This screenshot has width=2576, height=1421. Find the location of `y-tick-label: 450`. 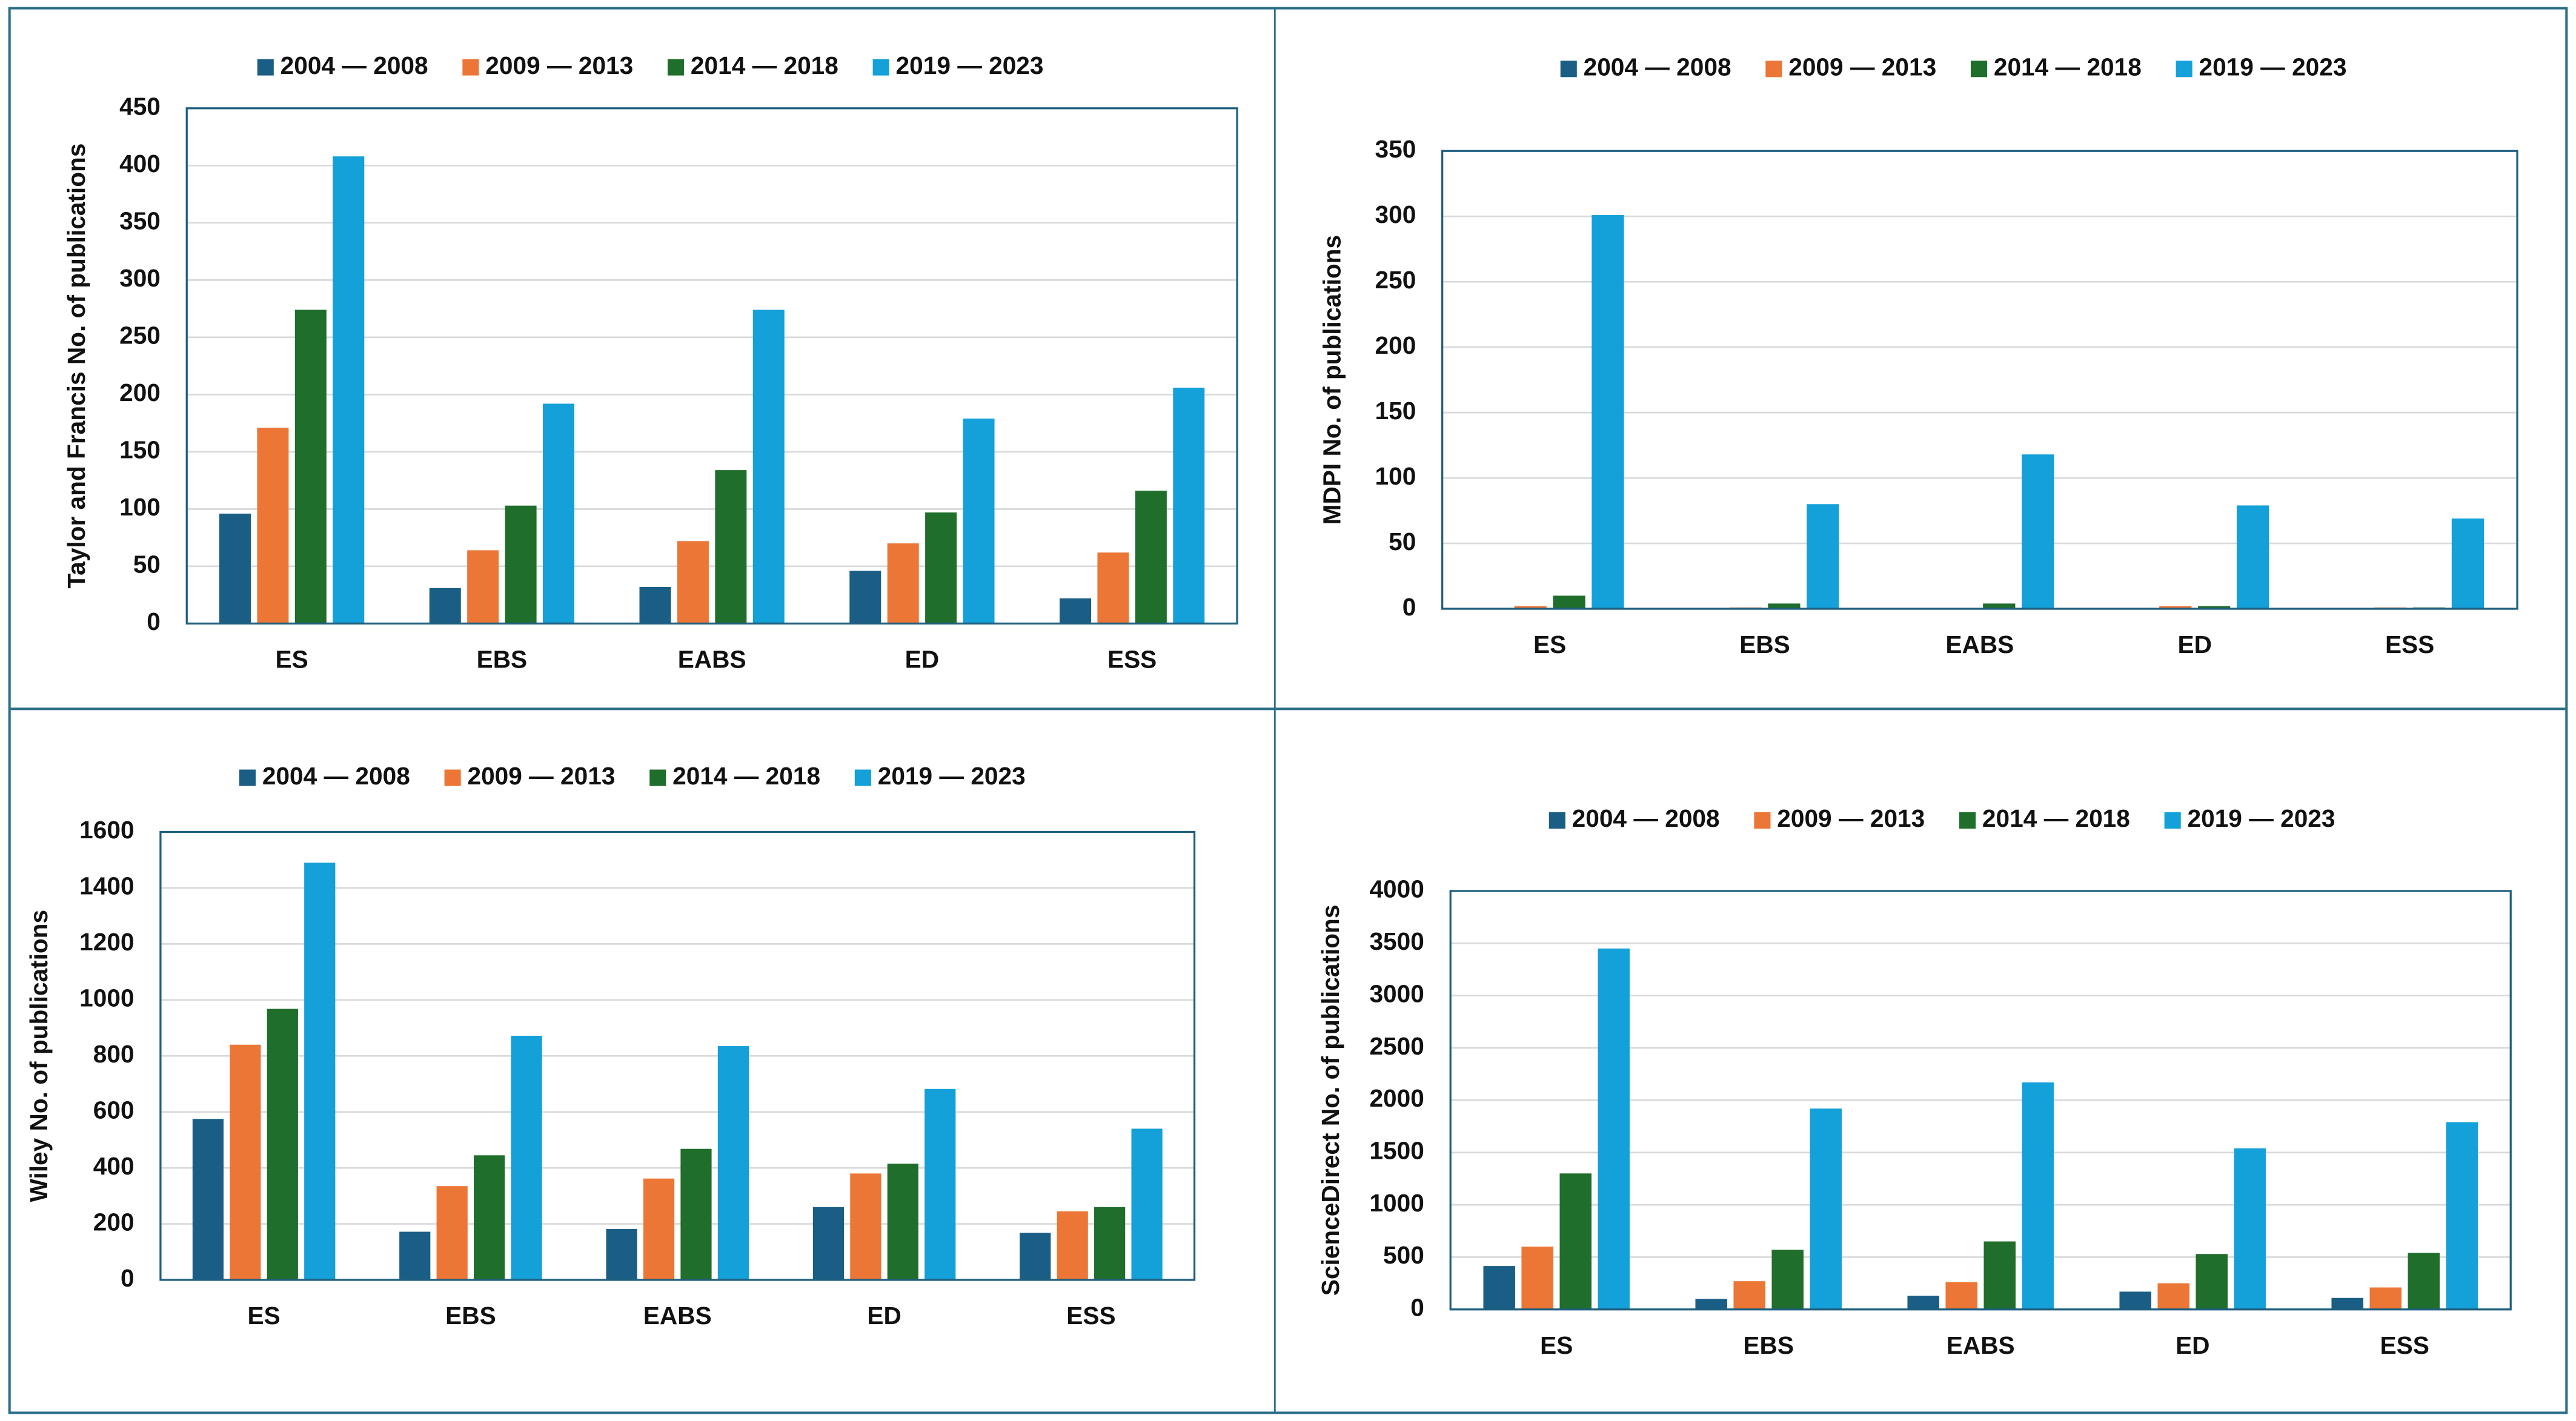

y-tick-label: 450 is located at coordinates (140, 107).